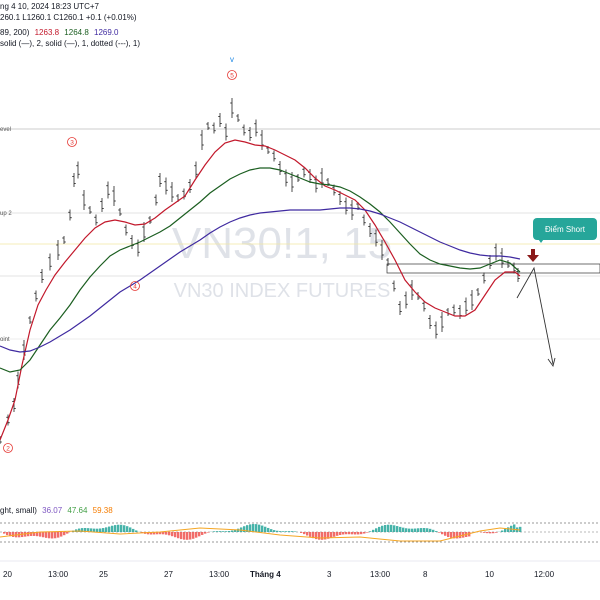 Image resolution: width=600 pixels, height=600 pixels. I want to click on wave-3-label: 3, so click(72, 143).